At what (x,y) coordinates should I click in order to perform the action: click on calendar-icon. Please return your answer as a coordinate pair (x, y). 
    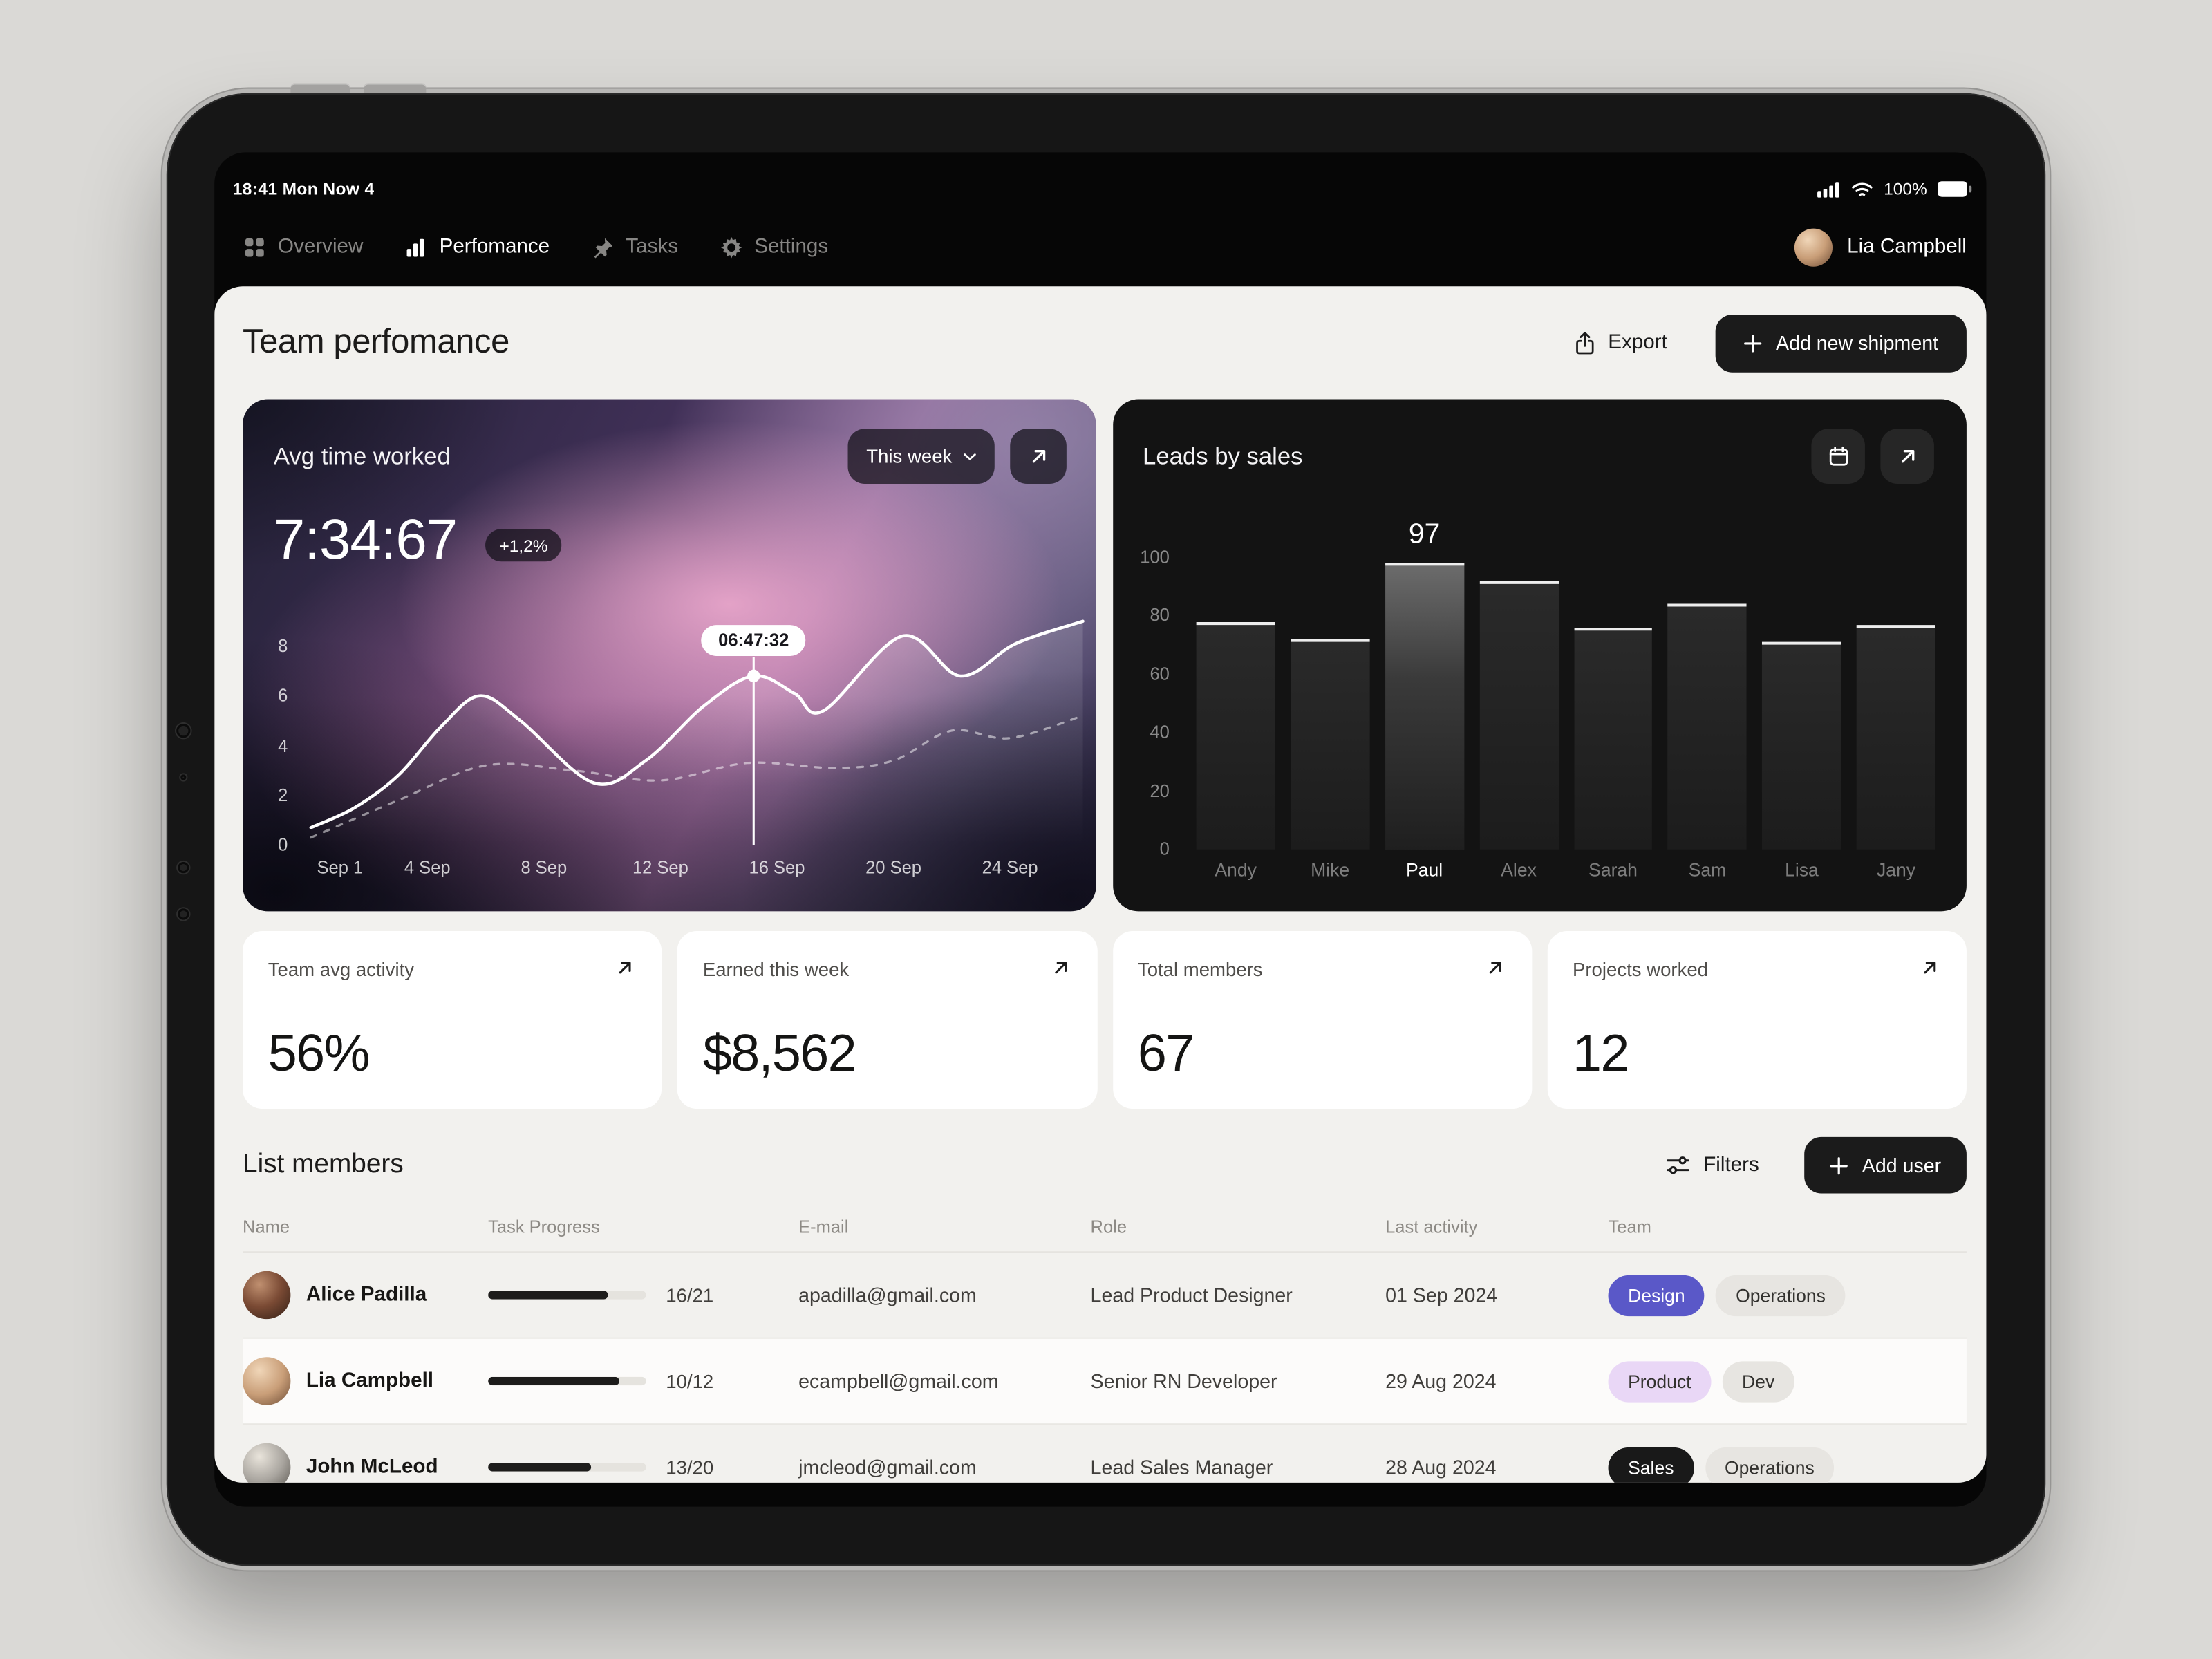
    Looking at the image, I should click on (1839, 456).